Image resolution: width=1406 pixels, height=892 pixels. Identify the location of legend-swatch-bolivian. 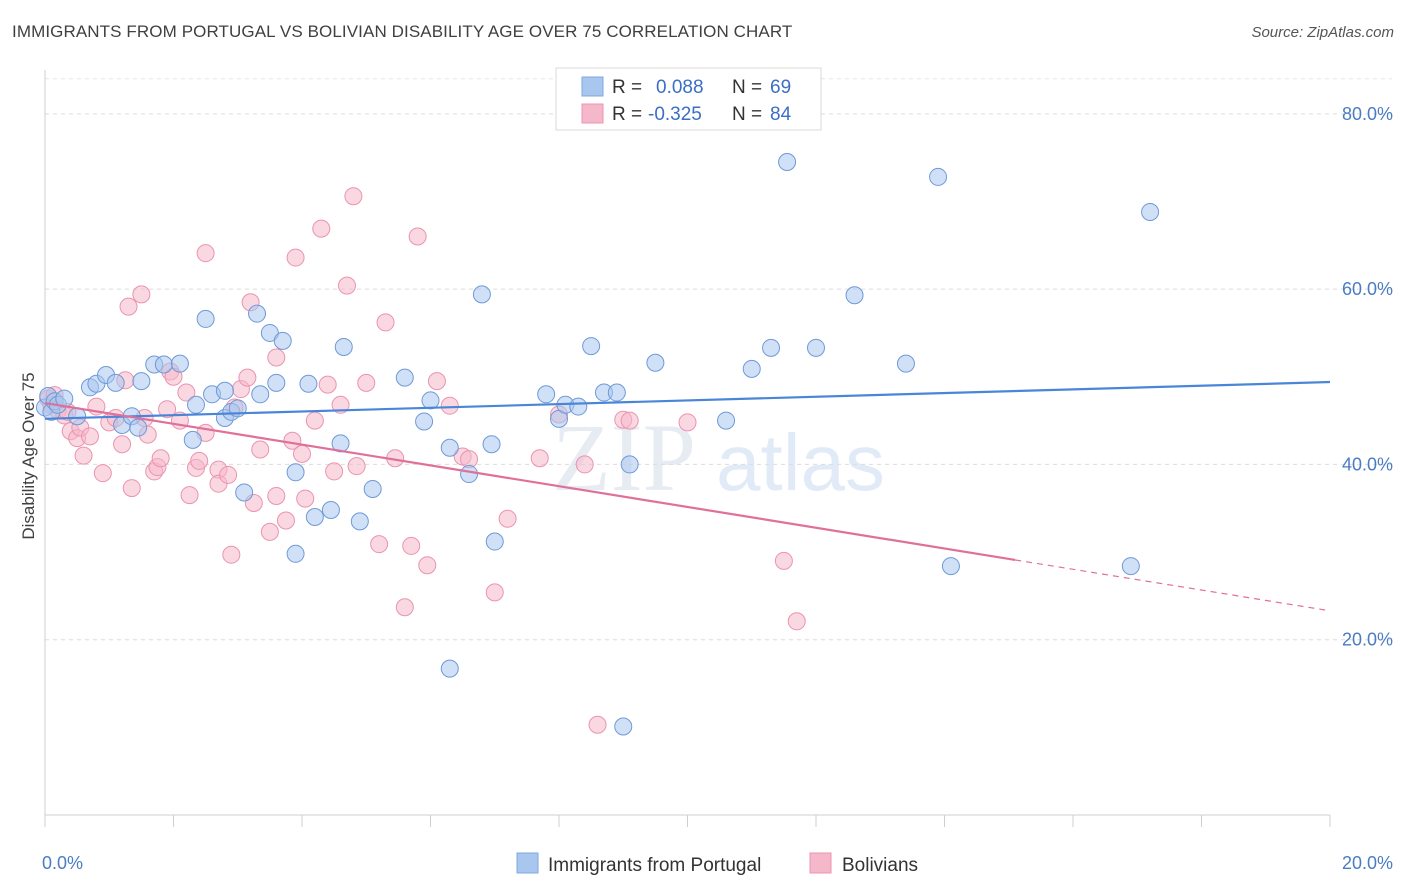
(592, 113).